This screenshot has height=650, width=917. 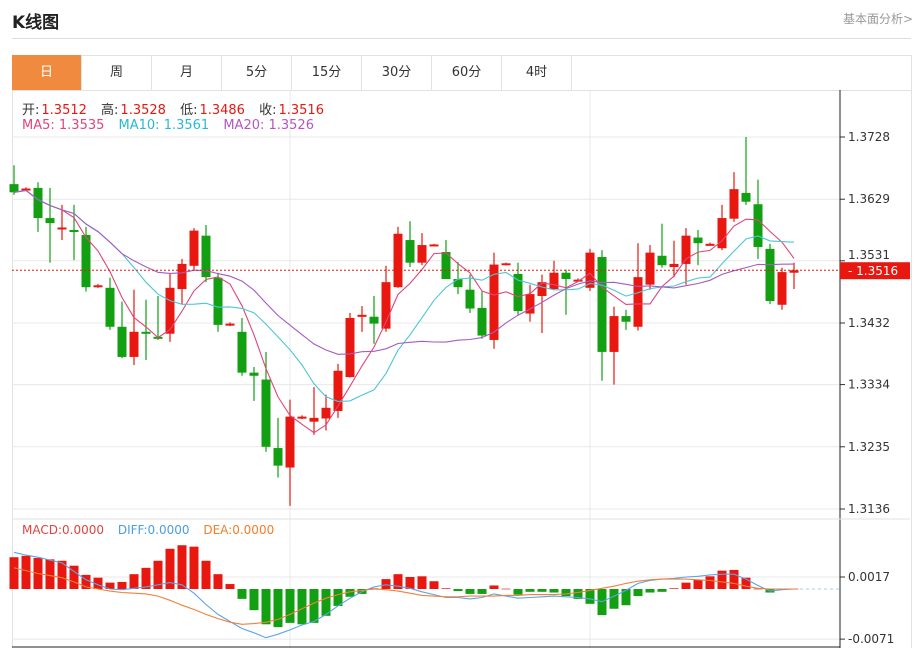 I want to click on low-value: 1.3486, so click(x=222, y=110).